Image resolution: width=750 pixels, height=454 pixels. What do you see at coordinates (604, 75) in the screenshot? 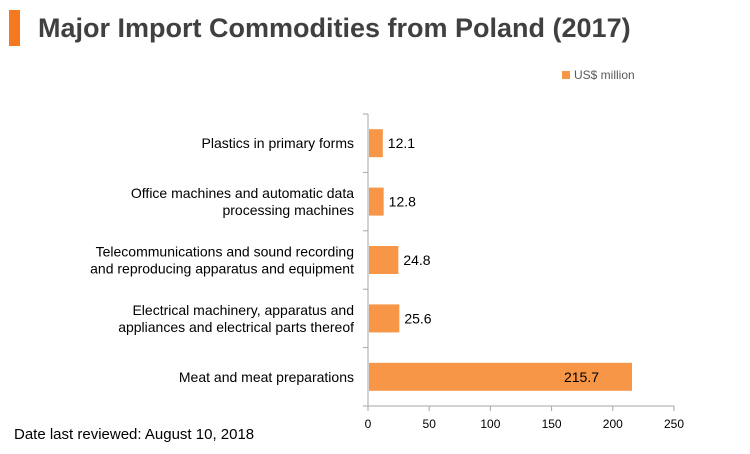
I see `legend-label: US$ million` at bounding box center [604, 75].